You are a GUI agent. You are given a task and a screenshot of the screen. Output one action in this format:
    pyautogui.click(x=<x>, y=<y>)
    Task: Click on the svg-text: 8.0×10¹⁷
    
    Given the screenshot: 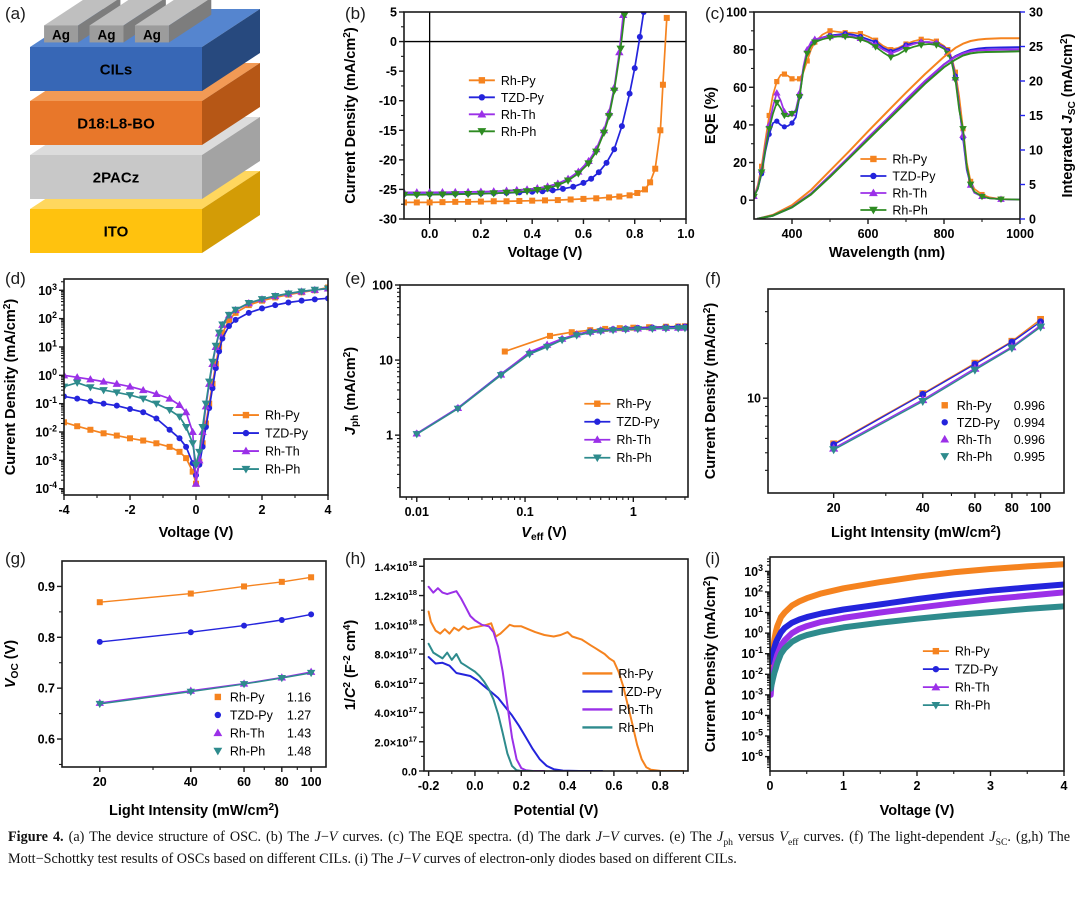 What is the action you would take?
    pyautogui.click(x=395, y=654)
    